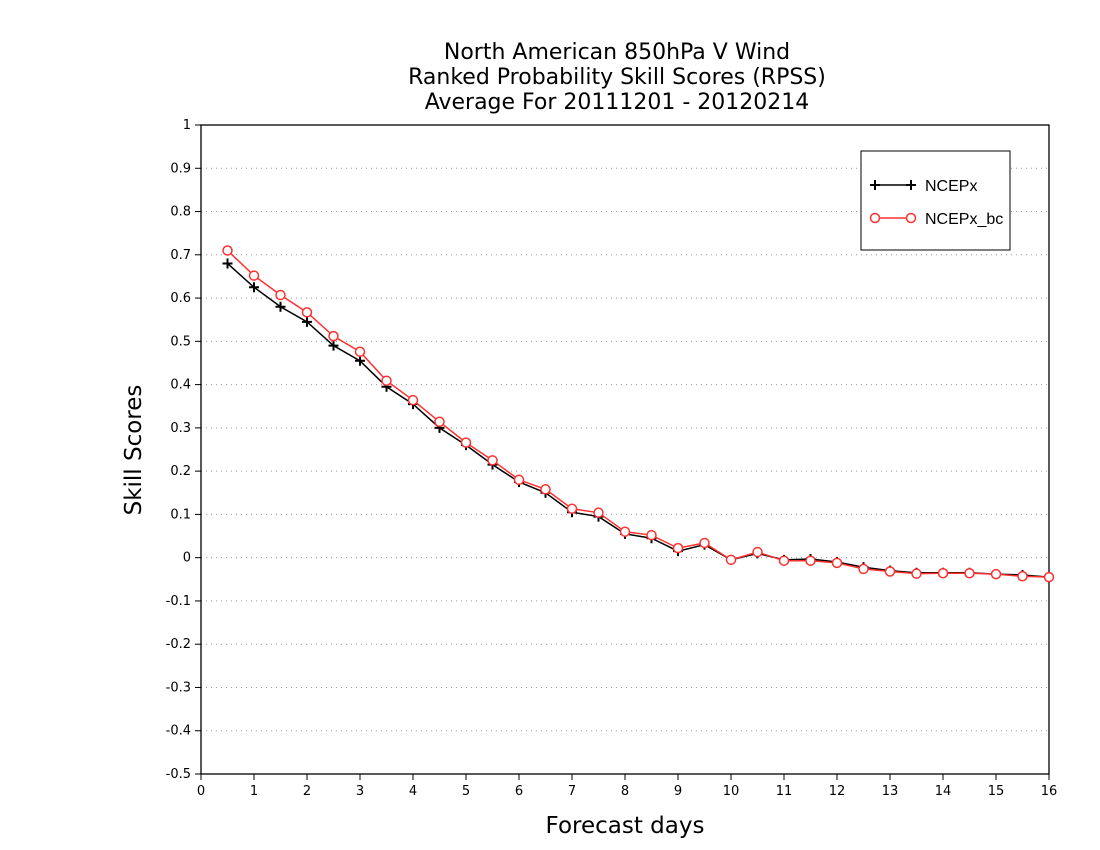 The height and width of the screenshot is (850, 1100). Describe the element at coordinates (180, 471) in the screenshot. I see `y-tick-label: 0.2` at that location.